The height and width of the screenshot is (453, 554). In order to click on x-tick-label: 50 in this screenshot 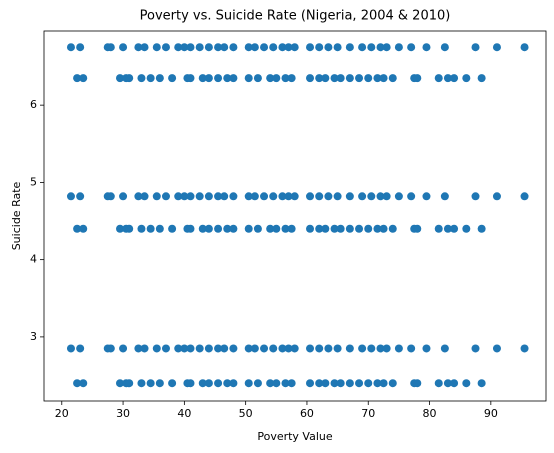, I will do `click(246, 413)`.